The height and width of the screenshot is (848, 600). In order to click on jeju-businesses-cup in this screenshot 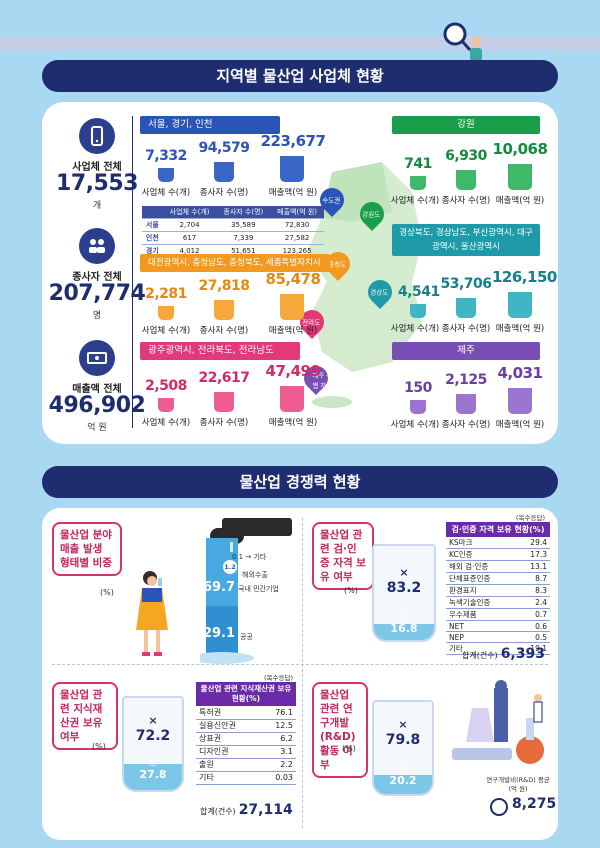, I will do `click(418, 407)`.